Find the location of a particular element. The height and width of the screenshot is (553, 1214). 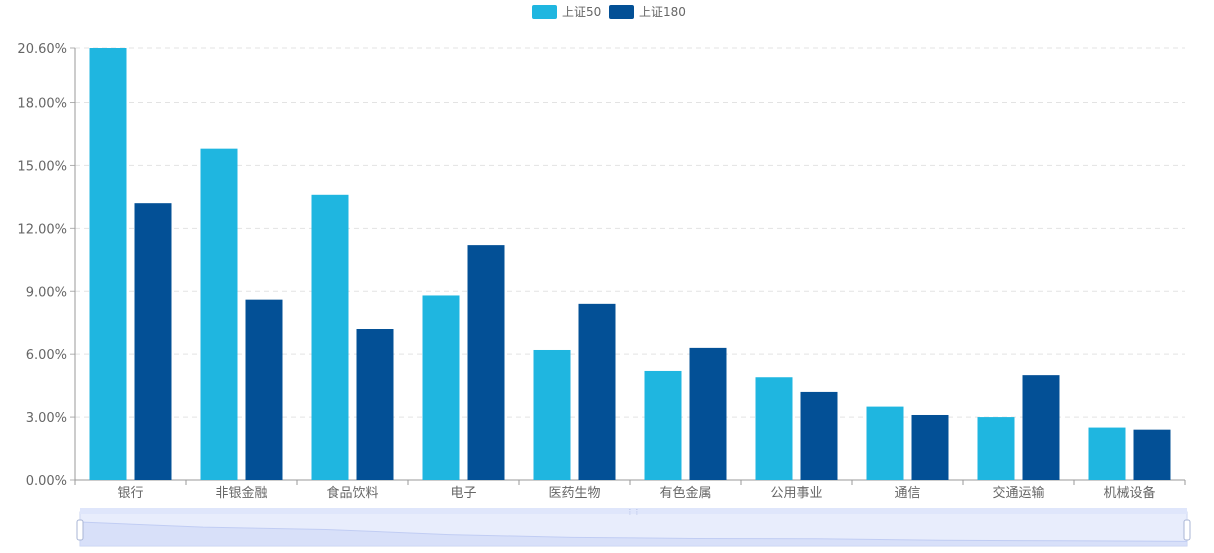

y-tick-label: 0.00% is located at coordinates (46, 481).